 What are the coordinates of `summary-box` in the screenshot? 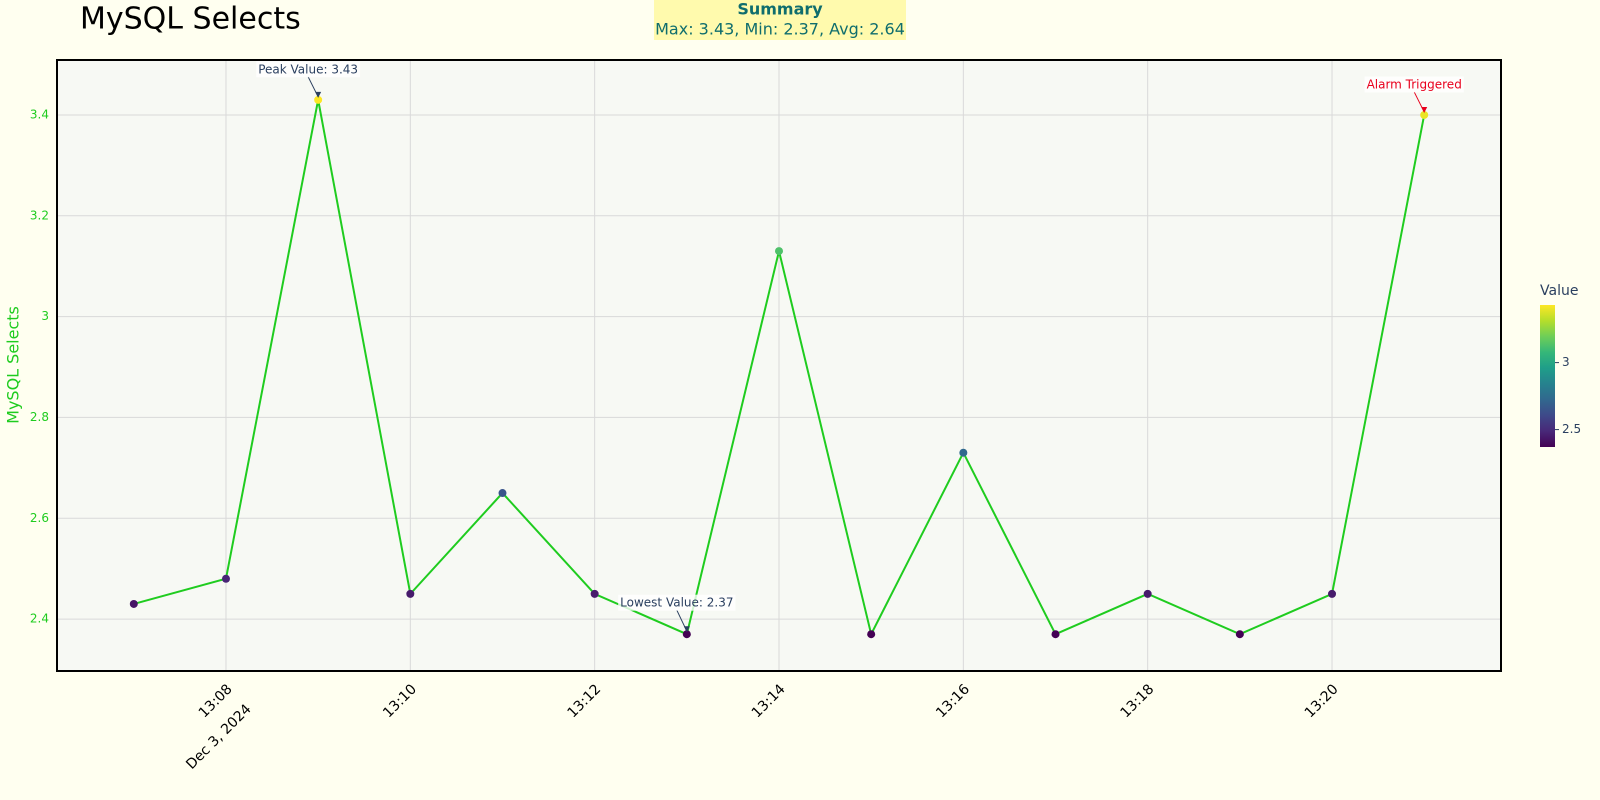 It's located at (780, 20).